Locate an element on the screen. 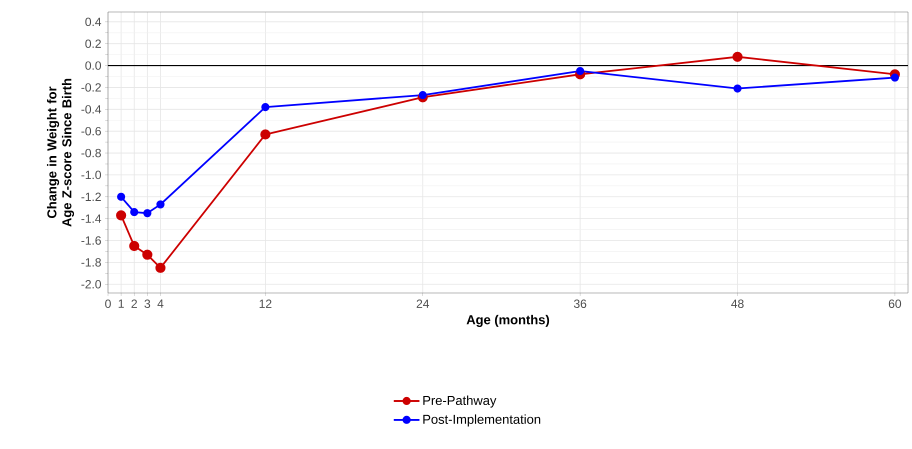 The height and width of the screenshot is (449, 912). y-tick-label: -1.8 is located at coordinates (91, 262).